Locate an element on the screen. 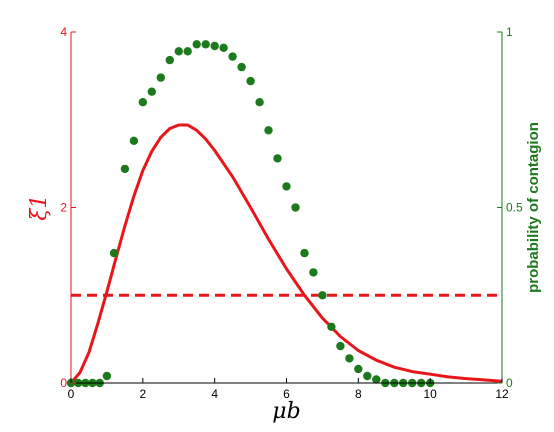 The height and width of the screenshot is (432, 554). y-left-tick-label: 2 is located at coordinates (63, 208).